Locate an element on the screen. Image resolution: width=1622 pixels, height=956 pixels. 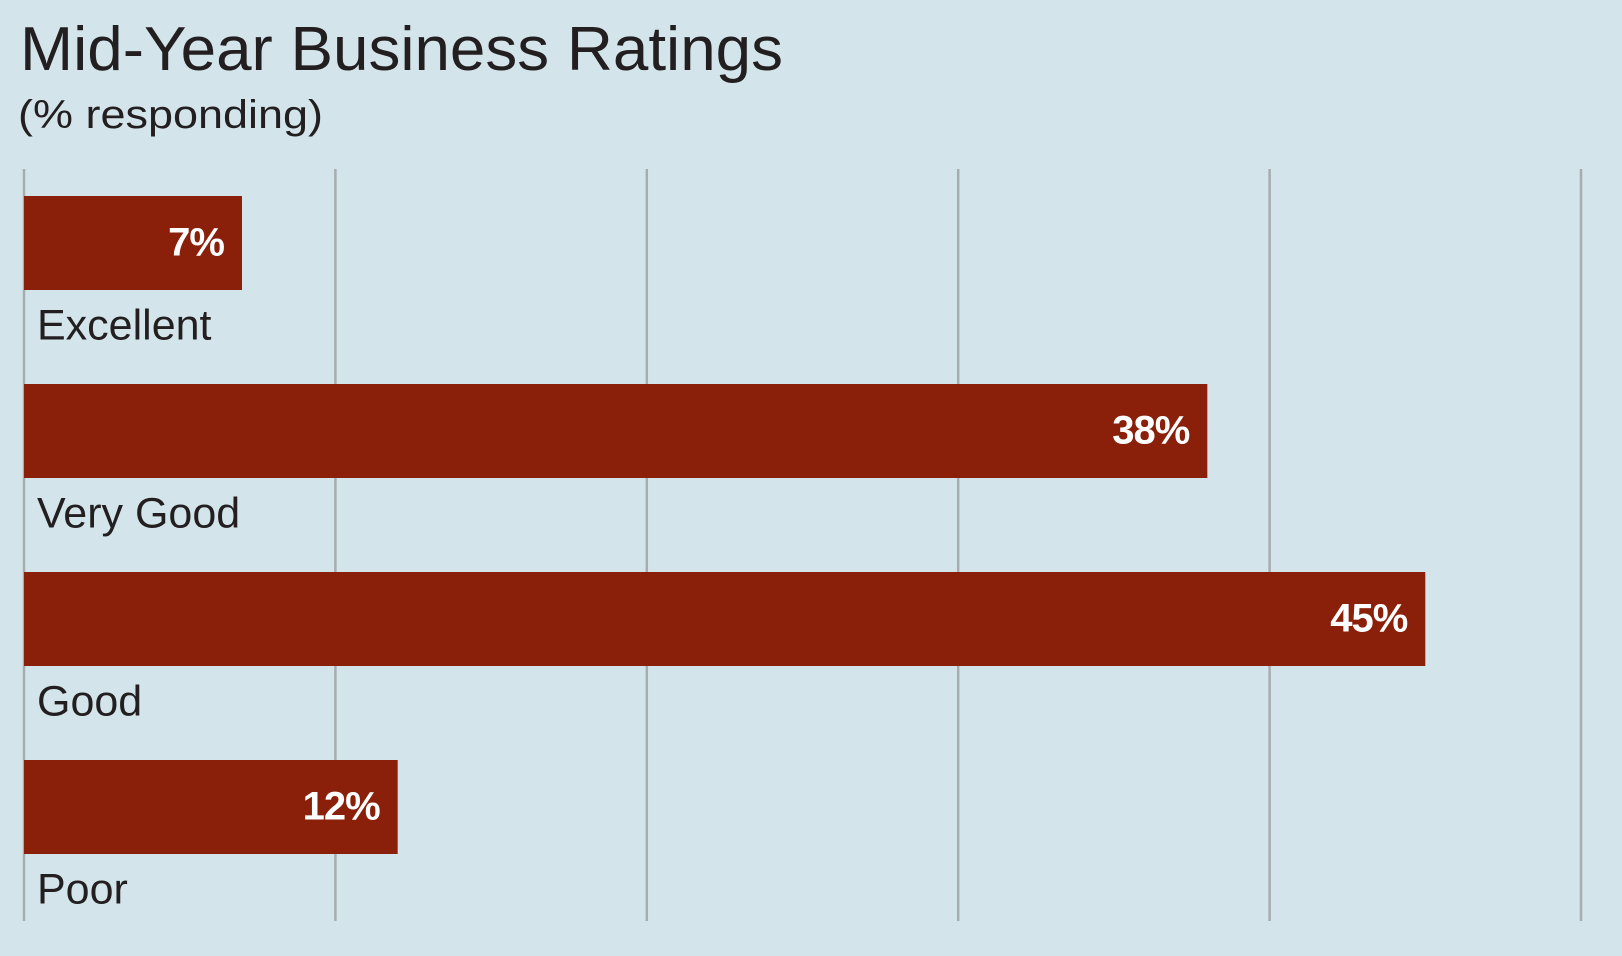
category-label: Very Good is located at coordinates (138, 513).